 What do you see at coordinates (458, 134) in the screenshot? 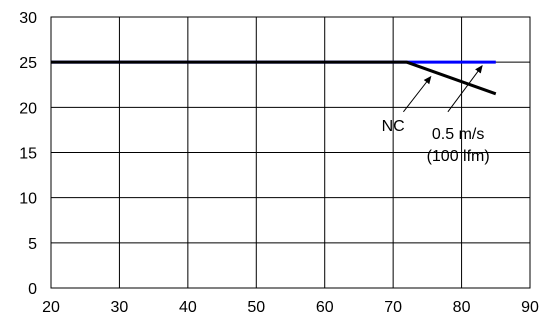
I see `annotation-label-2: 0.5 m/s` at bounding box center [458, 134].